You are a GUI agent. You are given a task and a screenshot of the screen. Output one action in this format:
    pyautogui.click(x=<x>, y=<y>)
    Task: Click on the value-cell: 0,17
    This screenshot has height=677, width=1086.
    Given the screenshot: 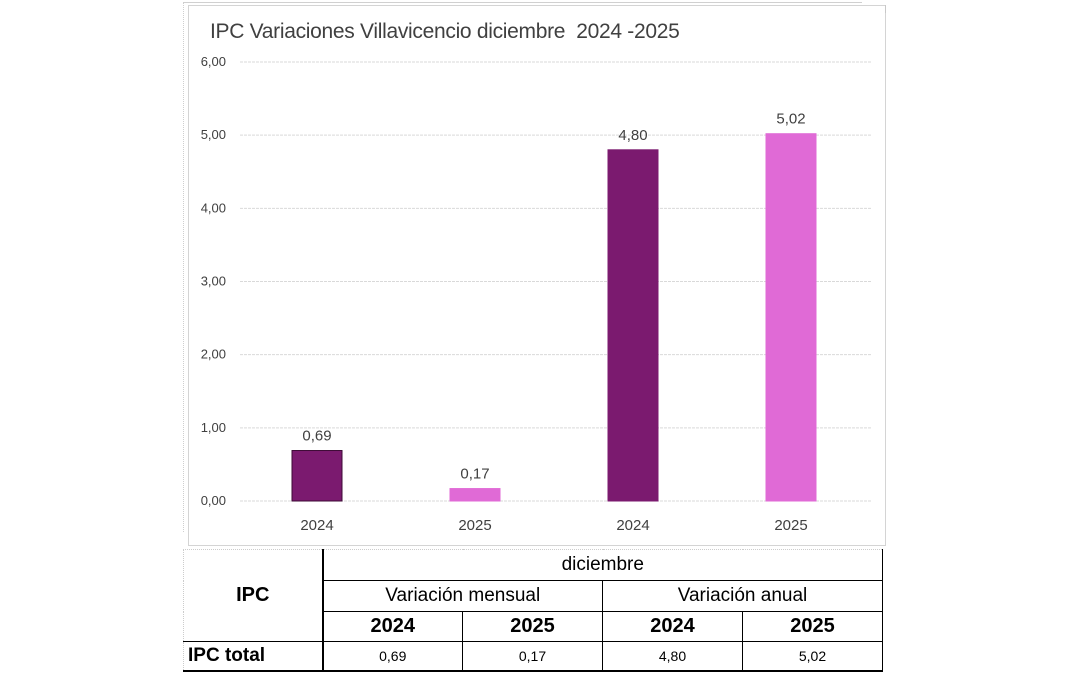 What is the action you would take?
    pyautogui.click(x=532, y=656)
    